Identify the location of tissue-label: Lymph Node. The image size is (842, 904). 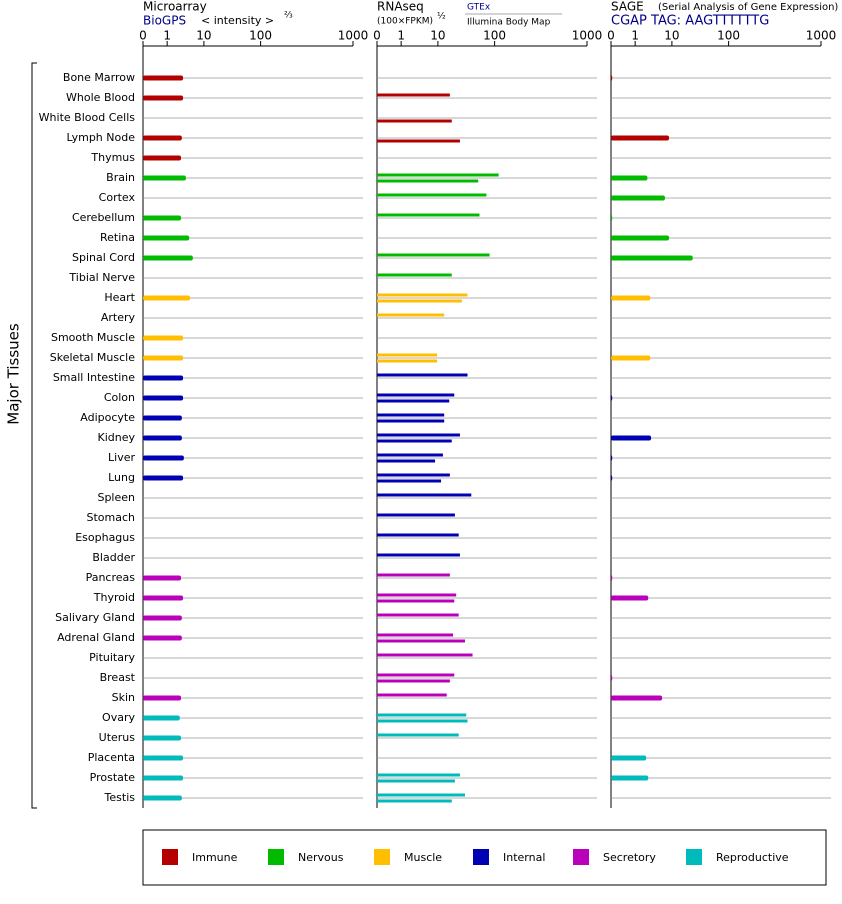
(100, 137).